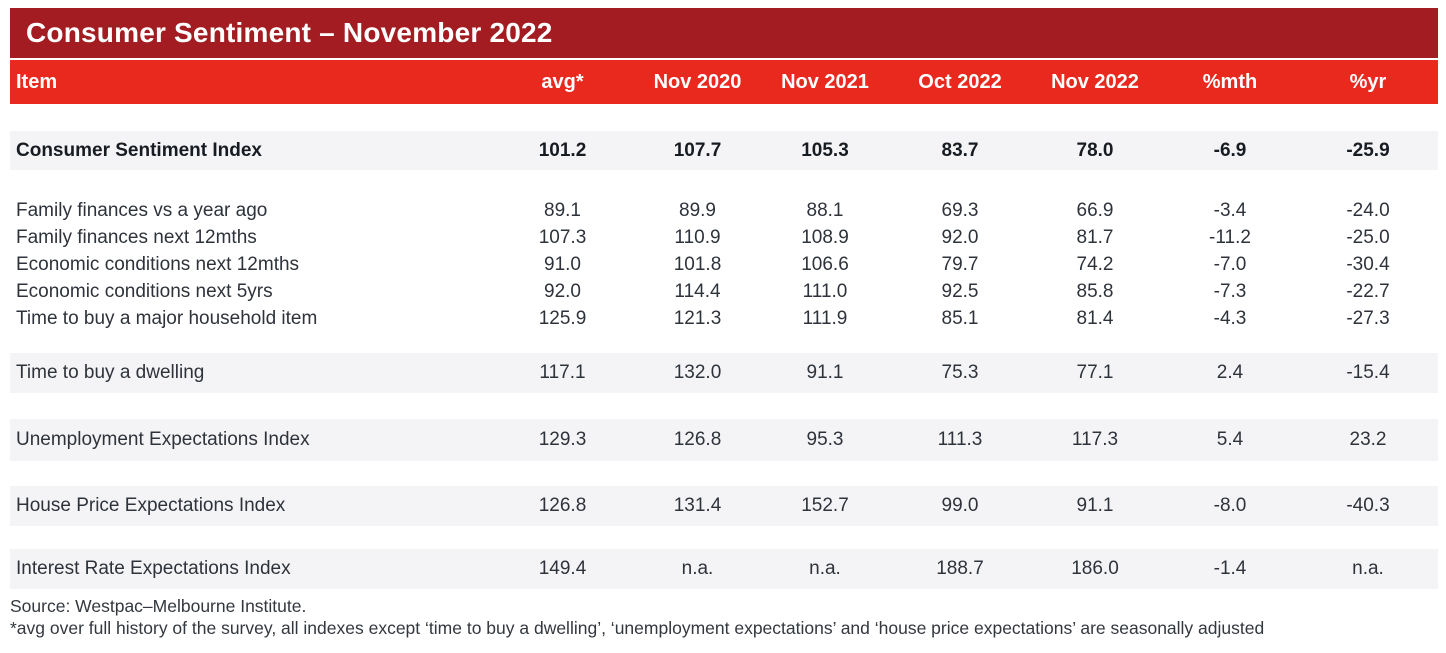 The height and width of the screenshot is (653, 1446). Describe the element at coordinates (1095, 318) in the screenshot. I see `cell-value: 81.4` at that location.